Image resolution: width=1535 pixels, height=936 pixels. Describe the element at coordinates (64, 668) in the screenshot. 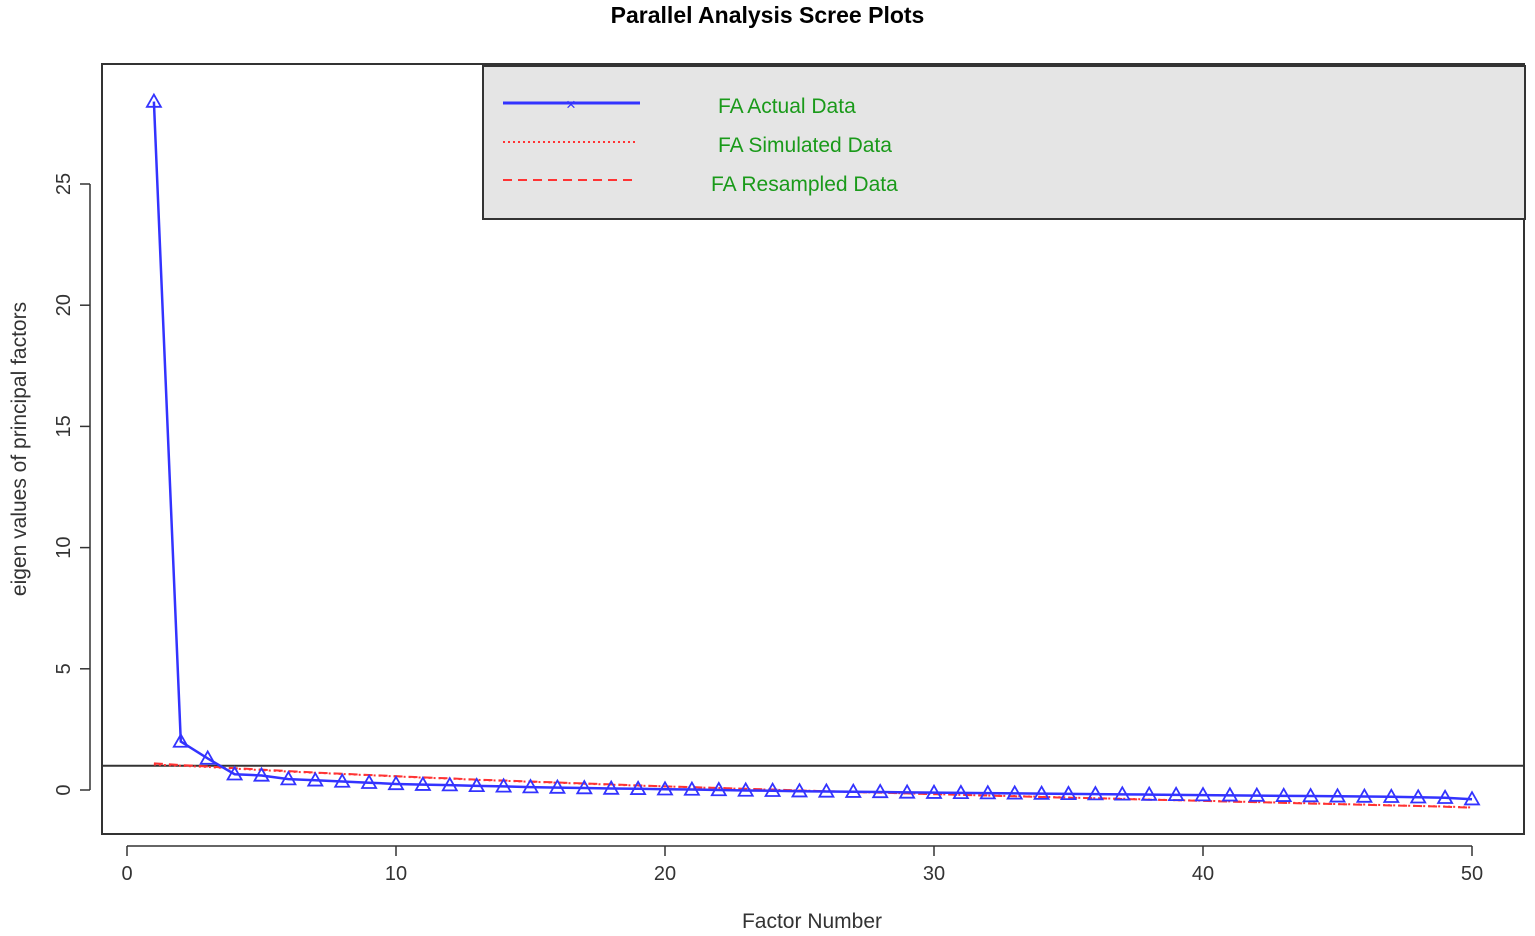

I see `y-tick-label: 5` at that location.